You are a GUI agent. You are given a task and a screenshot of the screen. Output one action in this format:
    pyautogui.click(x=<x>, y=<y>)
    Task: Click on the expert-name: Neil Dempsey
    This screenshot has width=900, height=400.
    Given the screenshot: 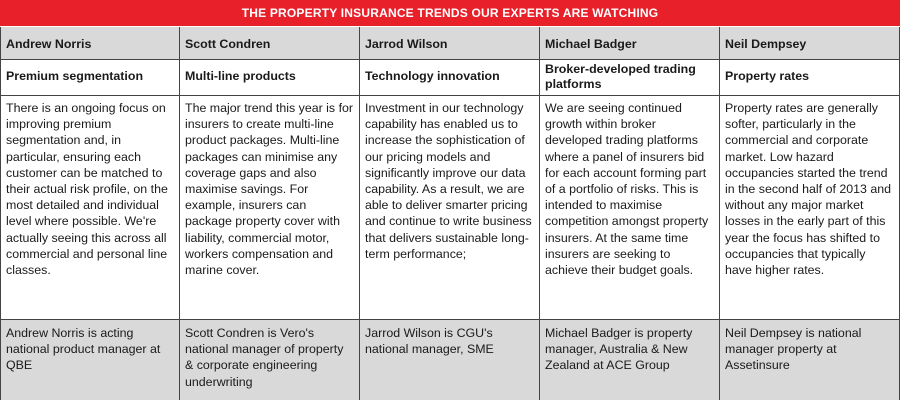 What is the action you would take?
    pyautogui.click(x=810, y=43)
    